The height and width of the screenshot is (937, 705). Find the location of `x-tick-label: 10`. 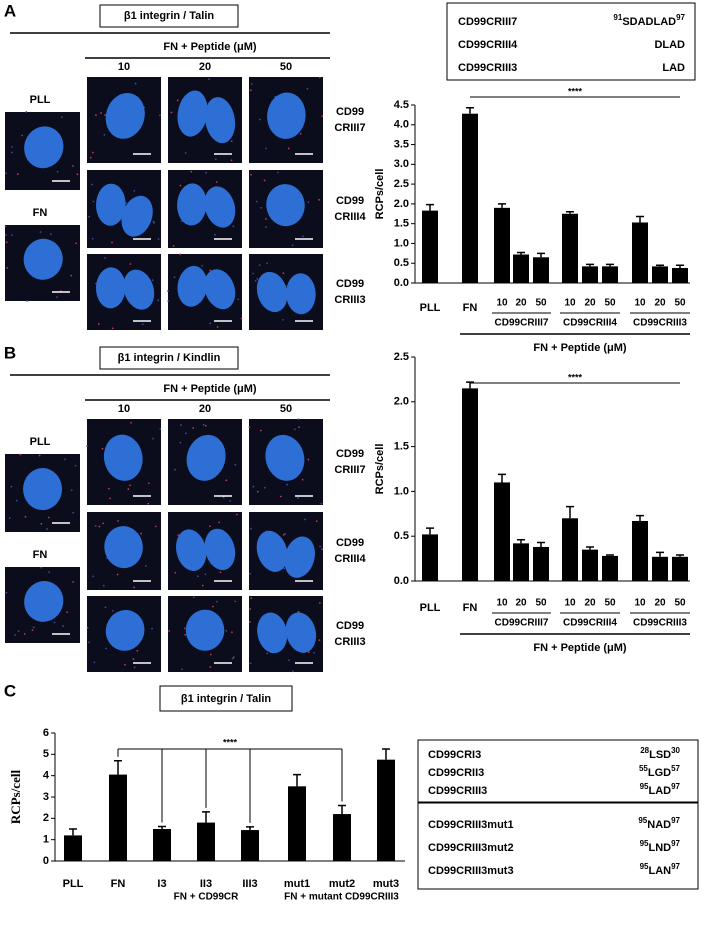

x-tick-label: 10 is located at coordinates (502, 603).